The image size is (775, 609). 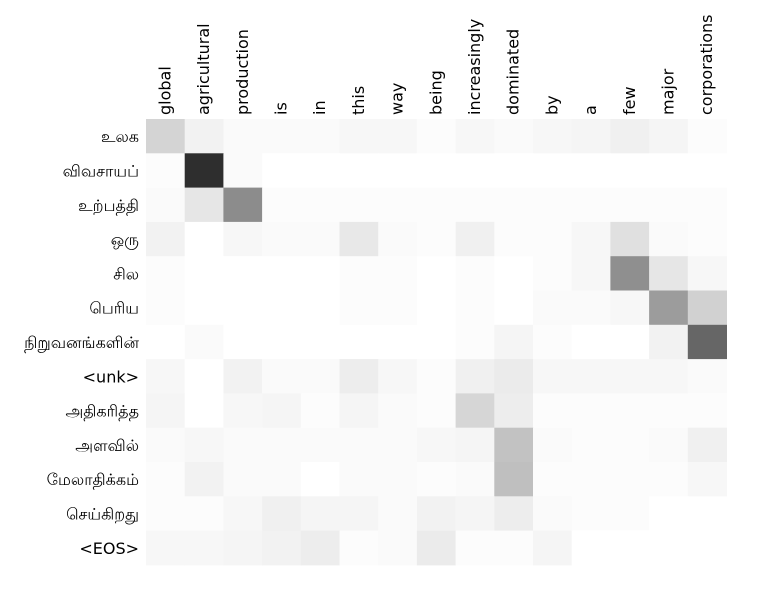 What do you see at coordinates (359, 514) in the screenshot?
I see `heatmap-cell-r11-c5` at bounding box center [359, 514].